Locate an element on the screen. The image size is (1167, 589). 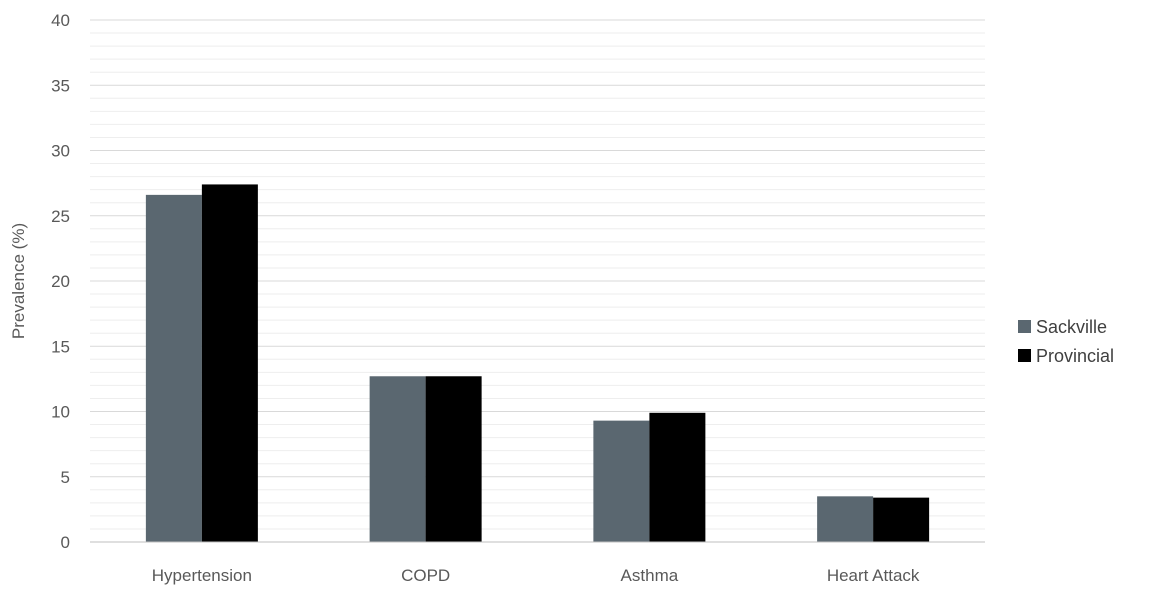
legend-swatch-provincial is located at coordinates (1024, 355).